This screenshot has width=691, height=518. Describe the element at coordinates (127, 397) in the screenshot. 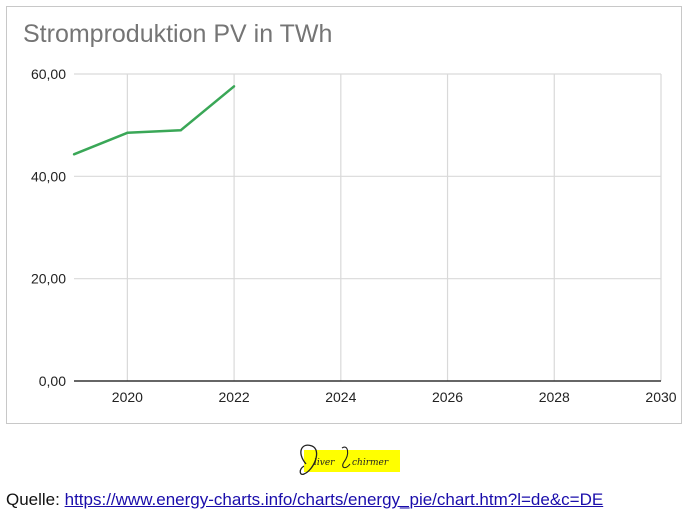

I see `x-tick-label: 2020` at that location.